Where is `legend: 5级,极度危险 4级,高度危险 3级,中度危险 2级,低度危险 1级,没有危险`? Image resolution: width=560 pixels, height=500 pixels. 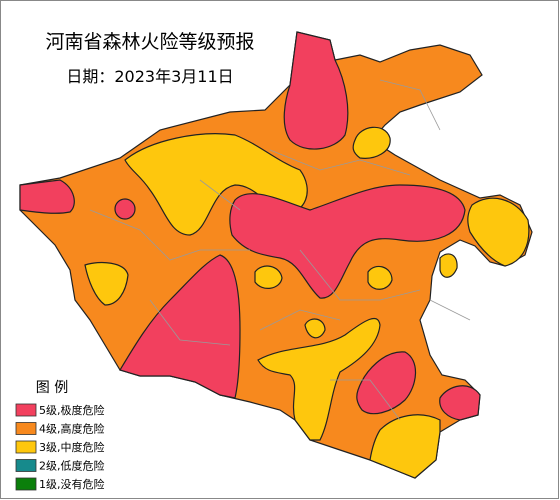 legend: 5级,极度危险 4级,高度危险 3级,中度危险 2级,低度危险 1级,没有危险 is located at coordinates (60, 447).